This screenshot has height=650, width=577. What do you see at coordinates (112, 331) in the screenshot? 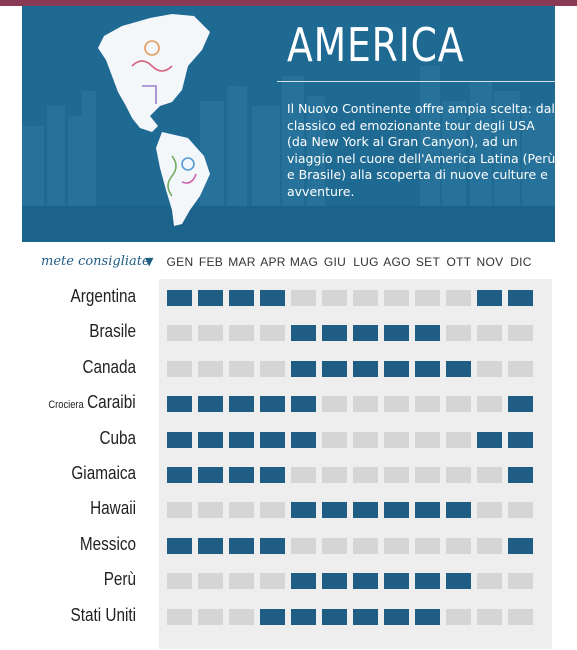
I see `destination-name: Brasile` at bounding box center [112, 331].